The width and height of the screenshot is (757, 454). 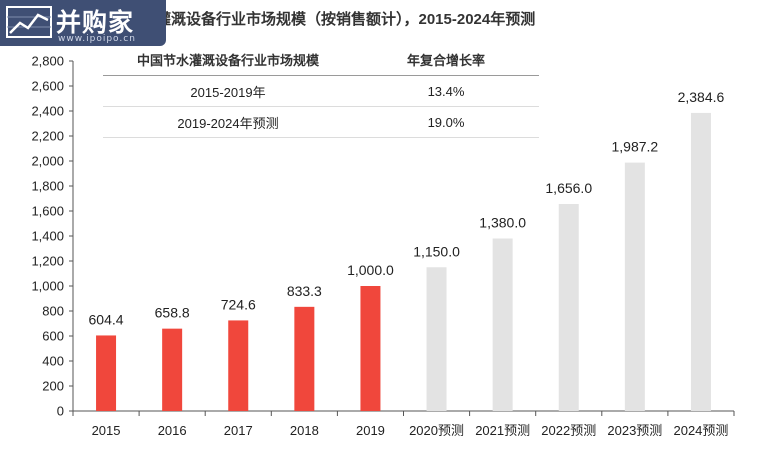 What do you see at coordinates (568, 430) in the screenshot?
I see `x-tick-label: 2022预测` at bounding box center [568, 430].